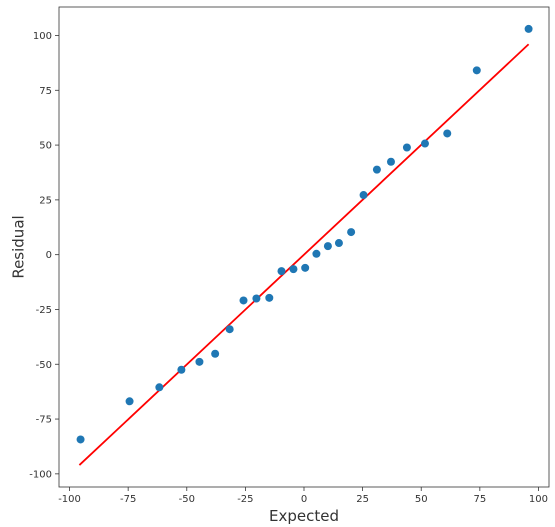 The image size is (555, 527). What do you see at coordinates (128, 499) in the screenshot?
I see `x-tick-label: -75` at bounding box center [128, 499].